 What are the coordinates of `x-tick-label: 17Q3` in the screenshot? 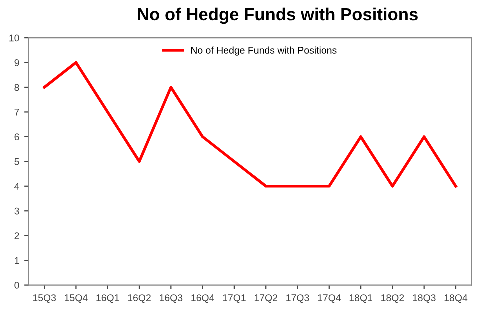 It's located at (298, 299).